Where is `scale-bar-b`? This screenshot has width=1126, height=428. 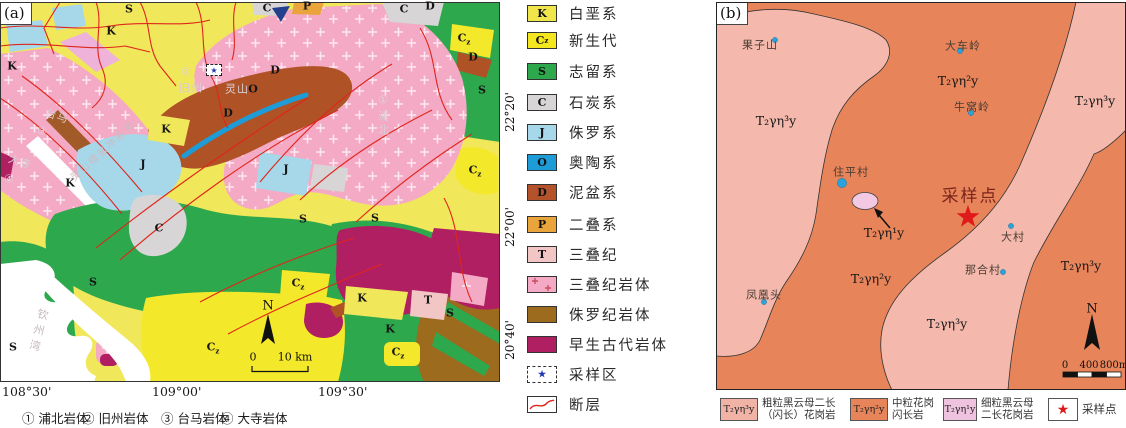 scale-bar-b is located at coordinates (1092, 374).